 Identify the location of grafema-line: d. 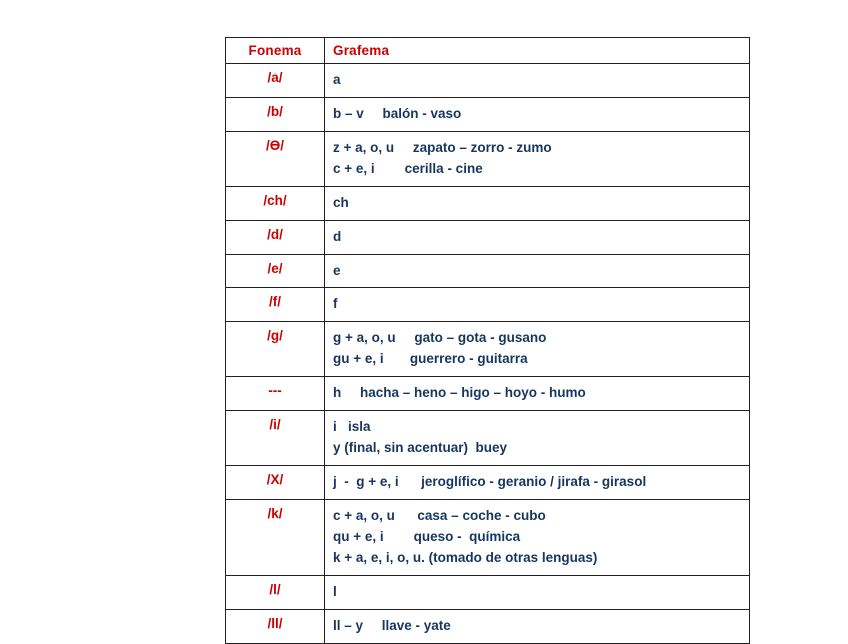
(337, 236).